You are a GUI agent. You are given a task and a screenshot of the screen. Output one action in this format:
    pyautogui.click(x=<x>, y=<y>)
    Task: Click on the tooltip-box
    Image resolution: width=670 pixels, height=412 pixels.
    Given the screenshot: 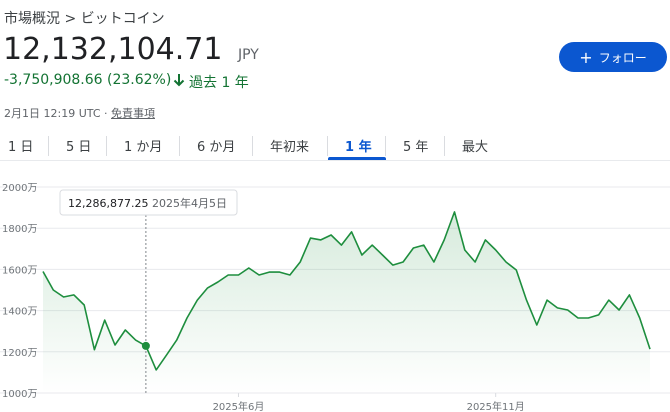 What is the action you would take?
    pyautogui.click(x=148, y=202)
    